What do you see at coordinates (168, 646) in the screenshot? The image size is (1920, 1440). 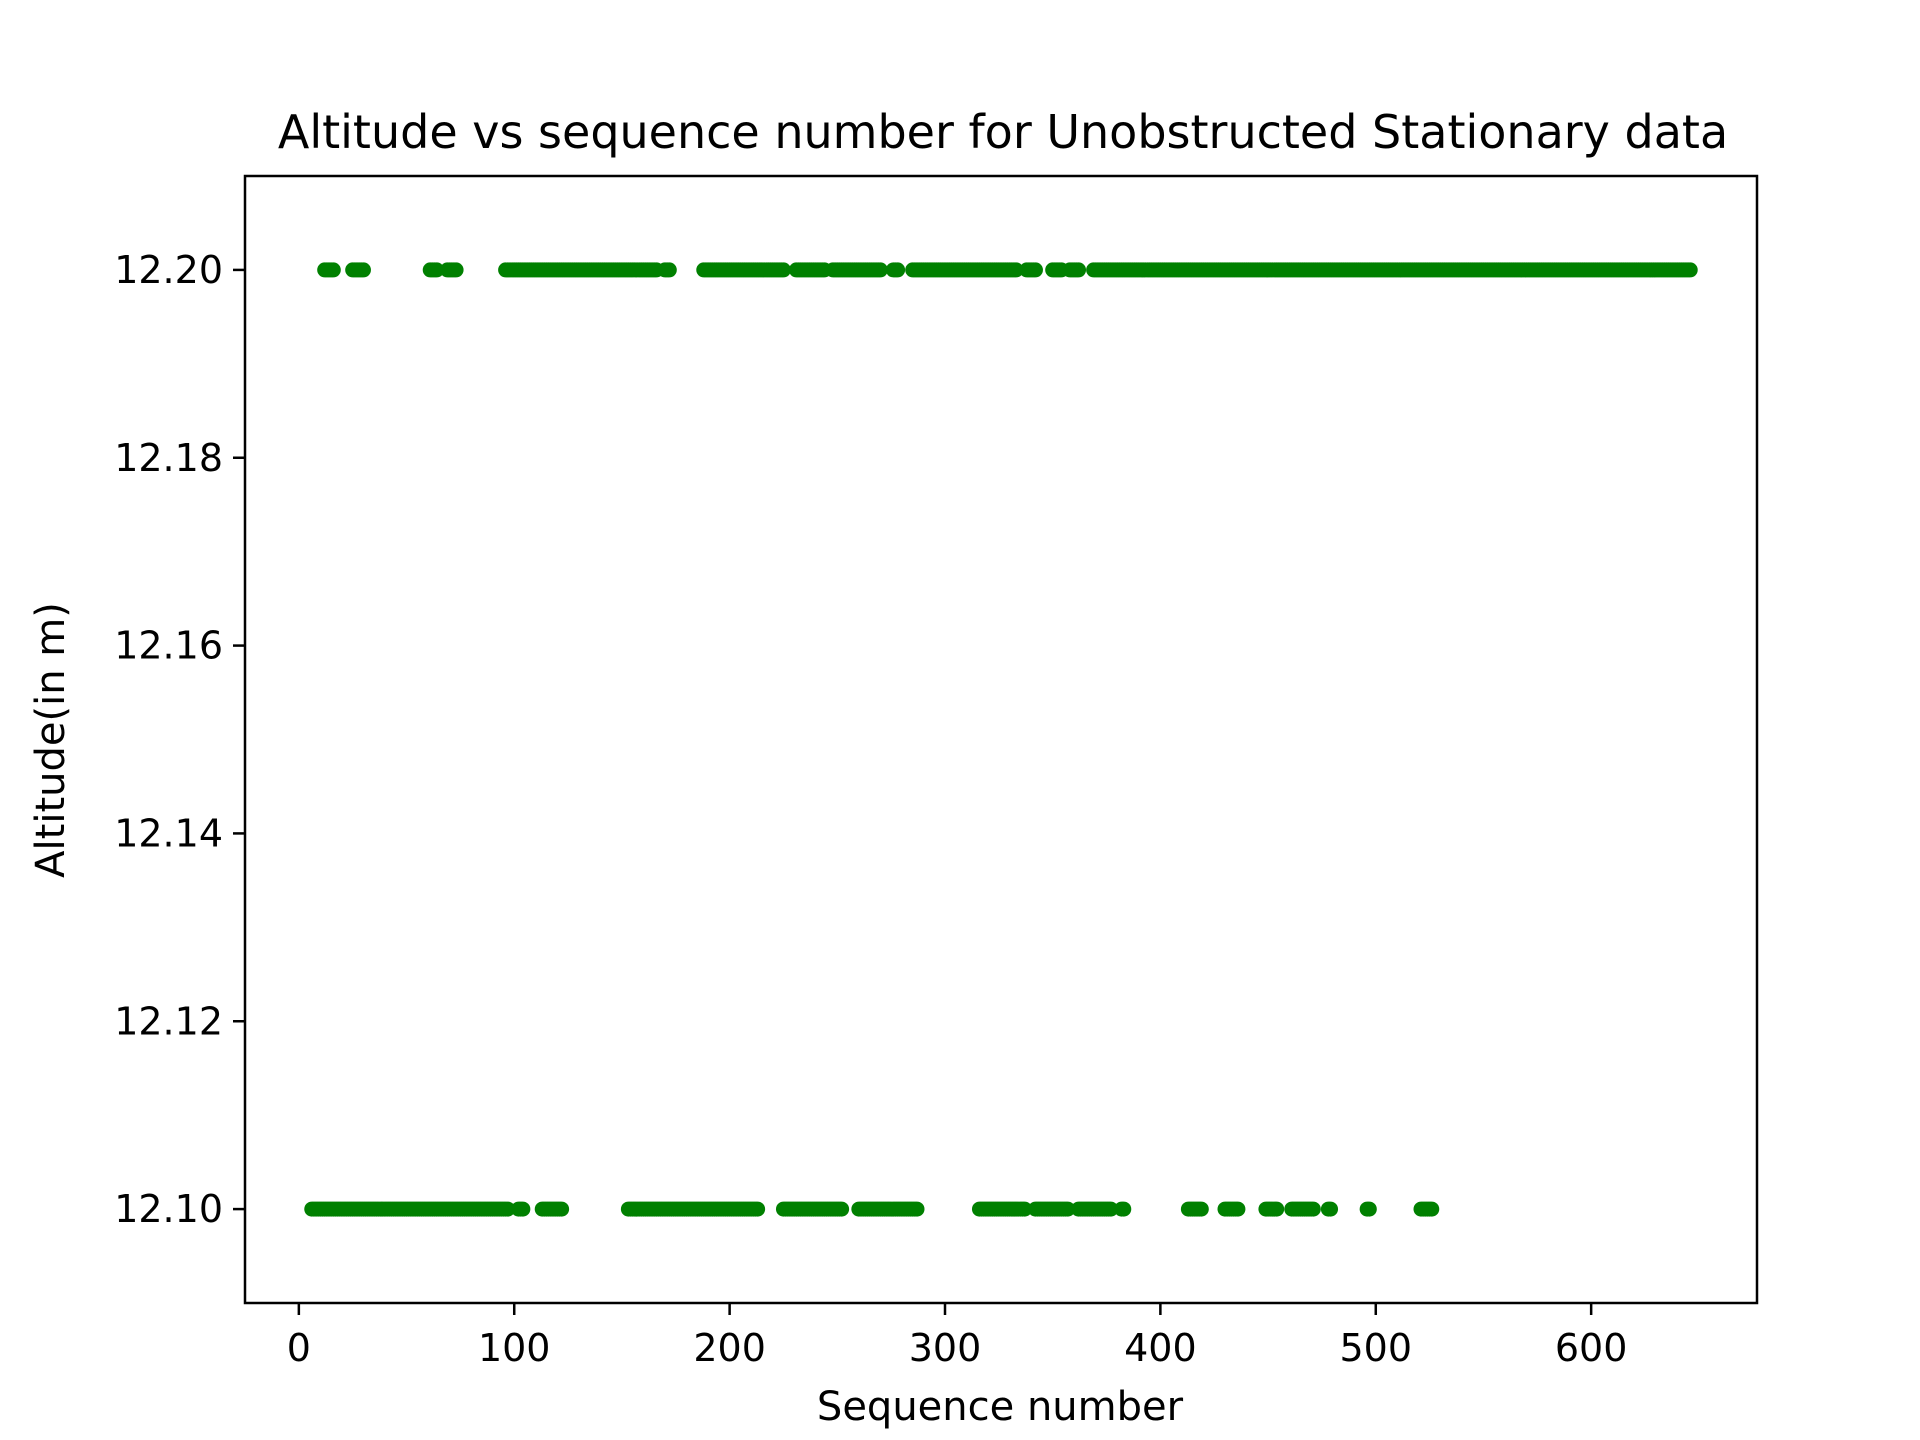 I see `y-tick-label: 12.16` at bounding box center [168, 646].